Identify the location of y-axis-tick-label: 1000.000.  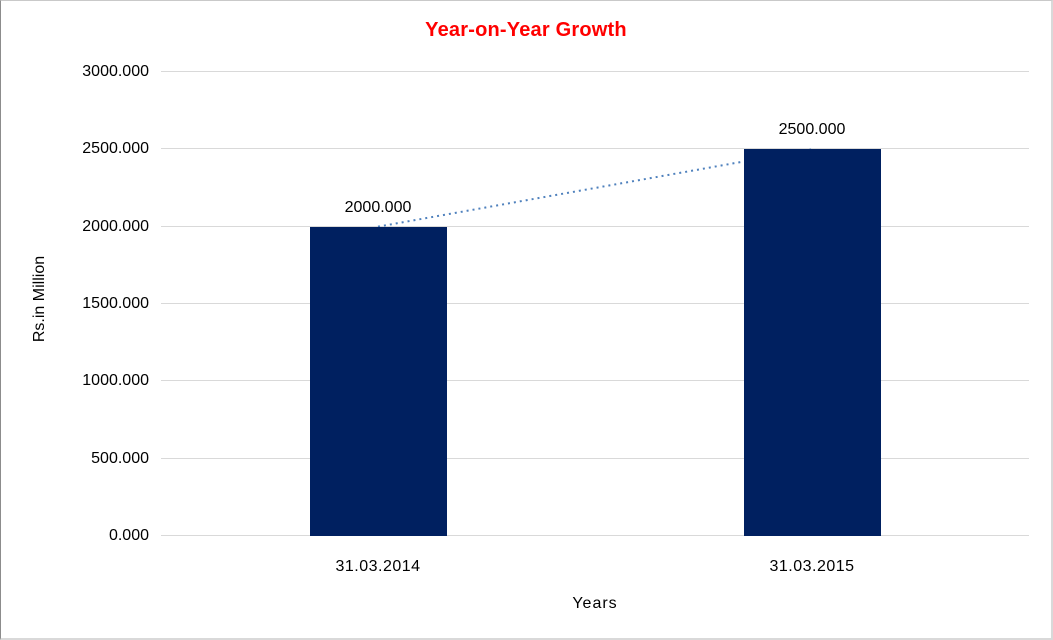
(115, 380).